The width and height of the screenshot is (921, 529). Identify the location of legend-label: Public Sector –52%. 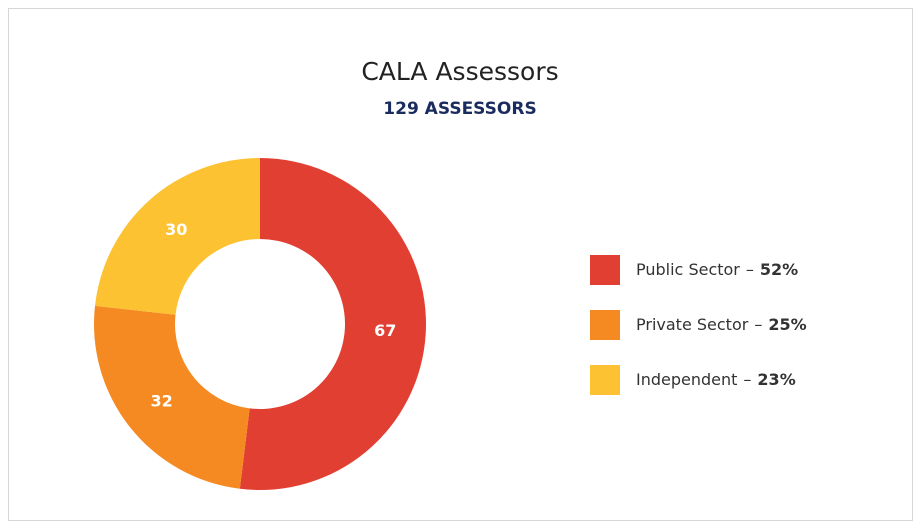
(717, 269).